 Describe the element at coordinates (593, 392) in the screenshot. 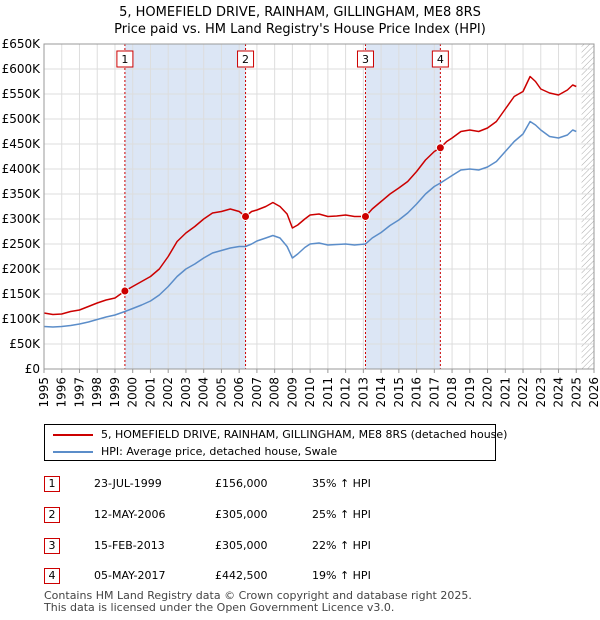

I see `x-tick-label: 2026` at that location.